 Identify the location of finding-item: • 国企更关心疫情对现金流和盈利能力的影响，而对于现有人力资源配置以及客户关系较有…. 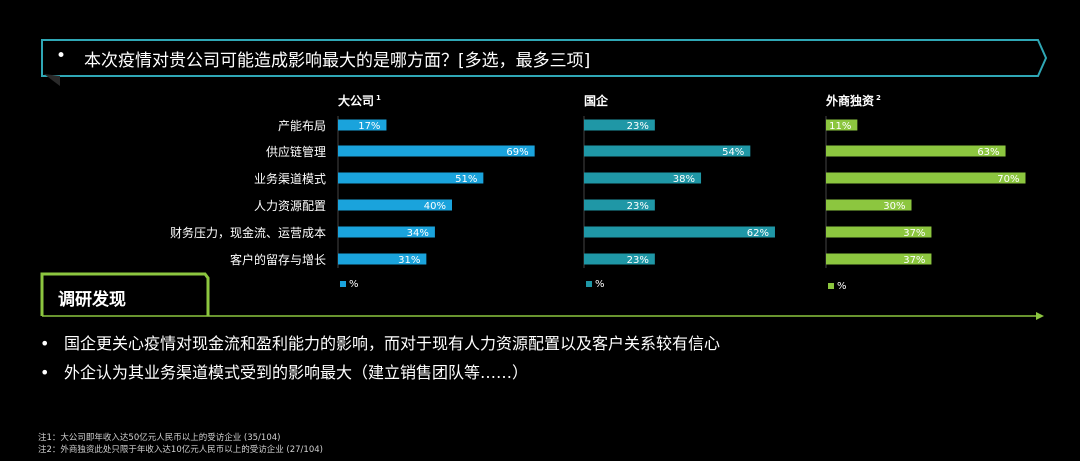
(380, 342).